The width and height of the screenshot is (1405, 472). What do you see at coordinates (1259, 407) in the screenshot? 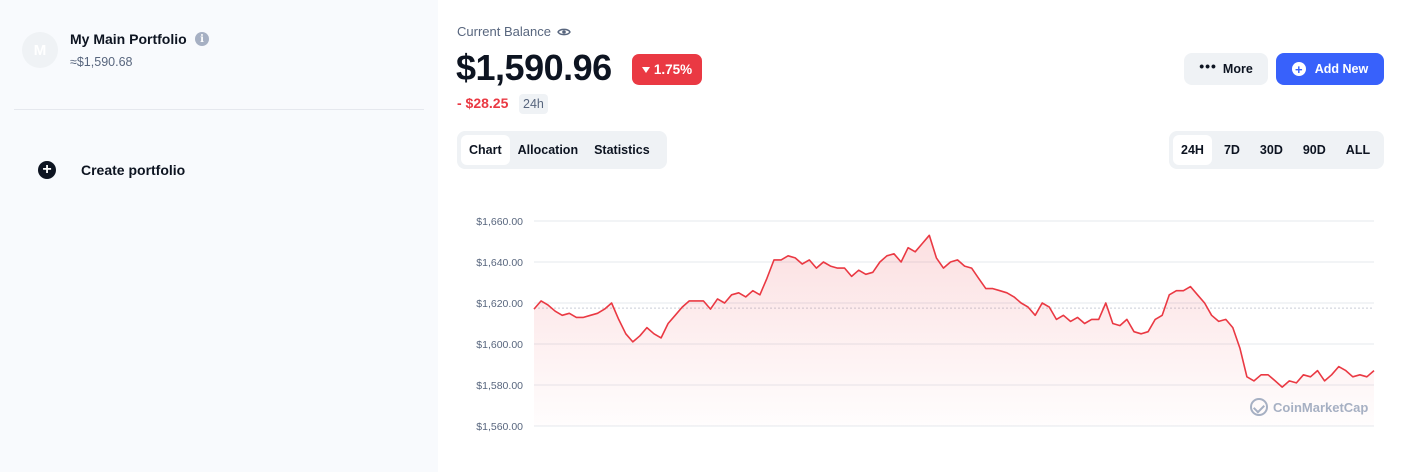
I see `coinmarketcap-logo-icon` at bounding box center [1259, 407].